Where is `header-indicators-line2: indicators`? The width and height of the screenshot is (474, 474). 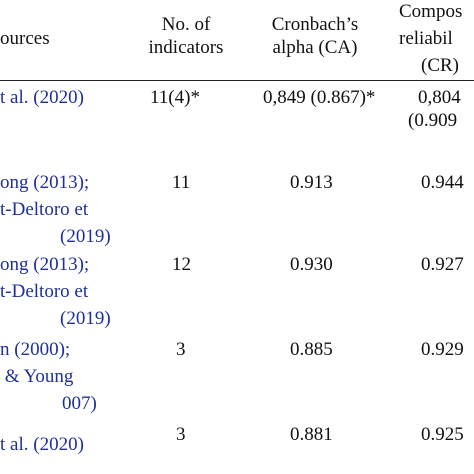 header-indicators-line2: indicators is located at coordinates (186, 47).